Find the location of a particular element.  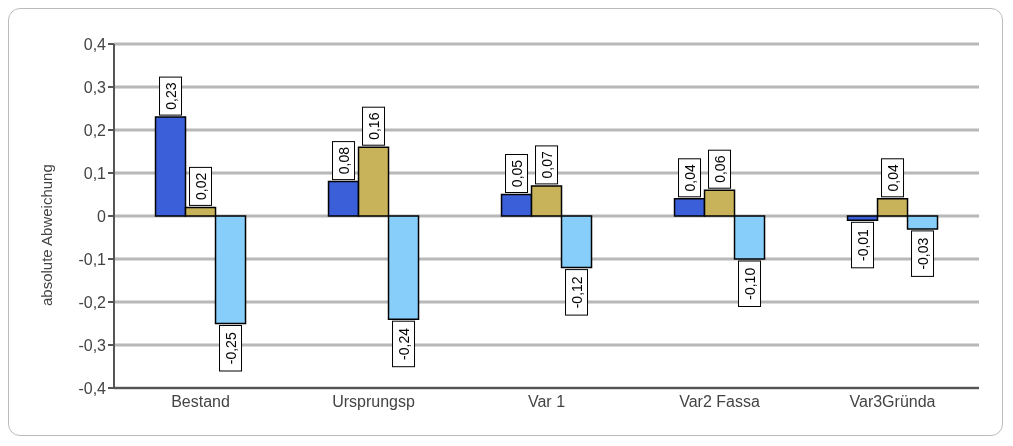

data-label: -0,03 is located at coordinates (922, 253).